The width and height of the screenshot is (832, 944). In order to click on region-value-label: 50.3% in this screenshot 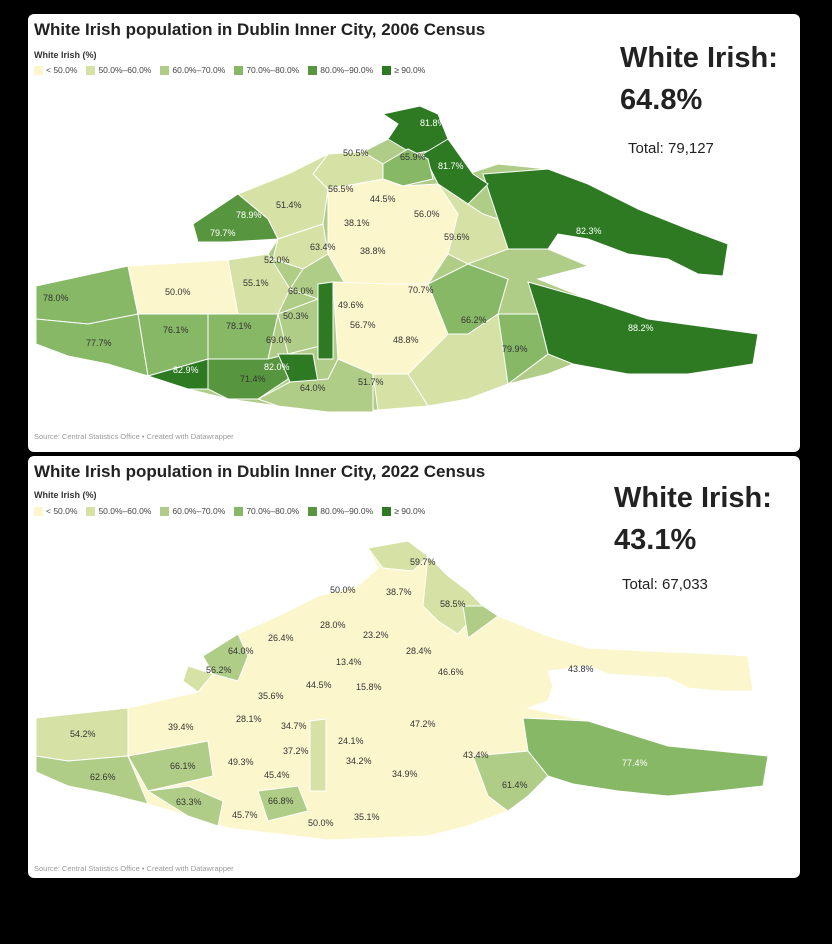, I will do `click(296, 316)`.